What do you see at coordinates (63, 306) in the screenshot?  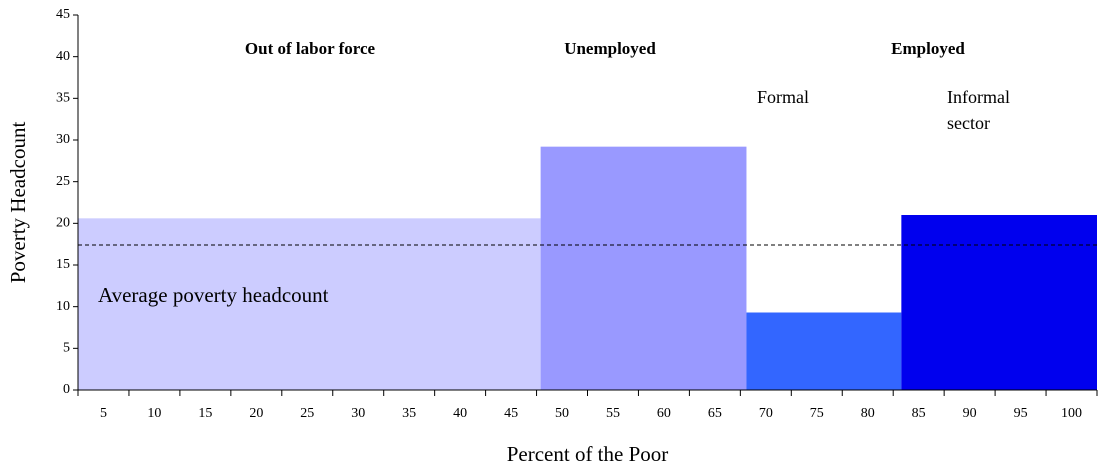 I see `y-tick-label: 10` at bounding box center [63, 306].